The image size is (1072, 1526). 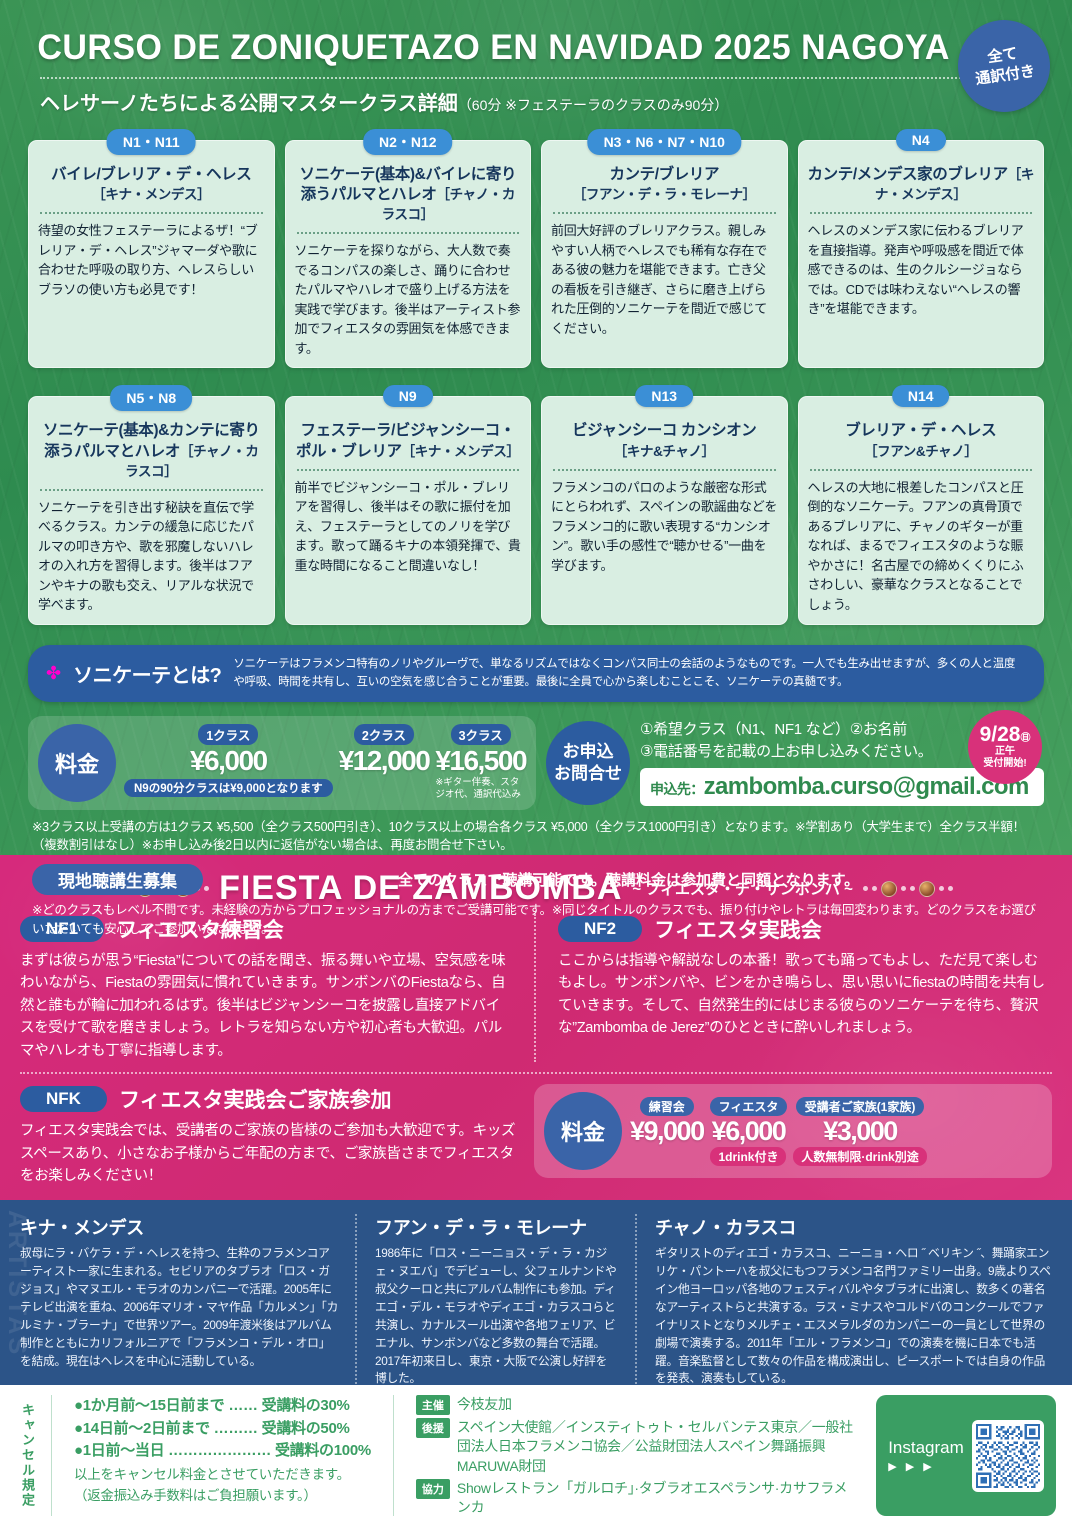 I want to click on pricing-label: 料金, so click(x=77, y=762).